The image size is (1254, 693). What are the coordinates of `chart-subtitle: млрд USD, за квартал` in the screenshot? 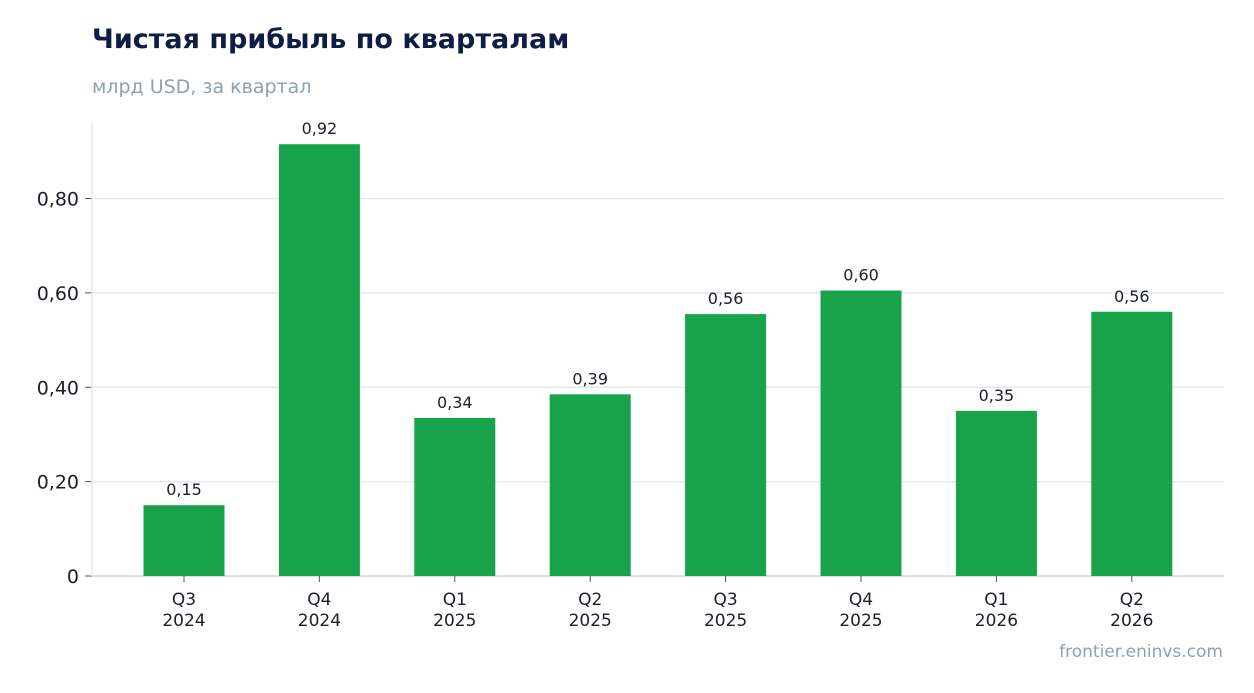 It's located at (202, 87).